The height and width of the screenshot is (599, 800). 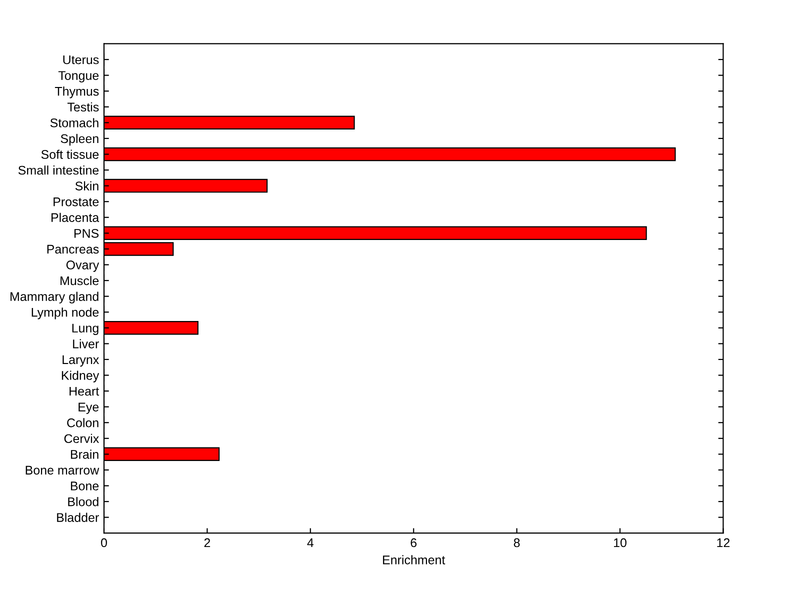 What do you see at coordinates (207, 543) in the screenshot?
I see `x-tick-label: 2` at bounding box center [207, 543].